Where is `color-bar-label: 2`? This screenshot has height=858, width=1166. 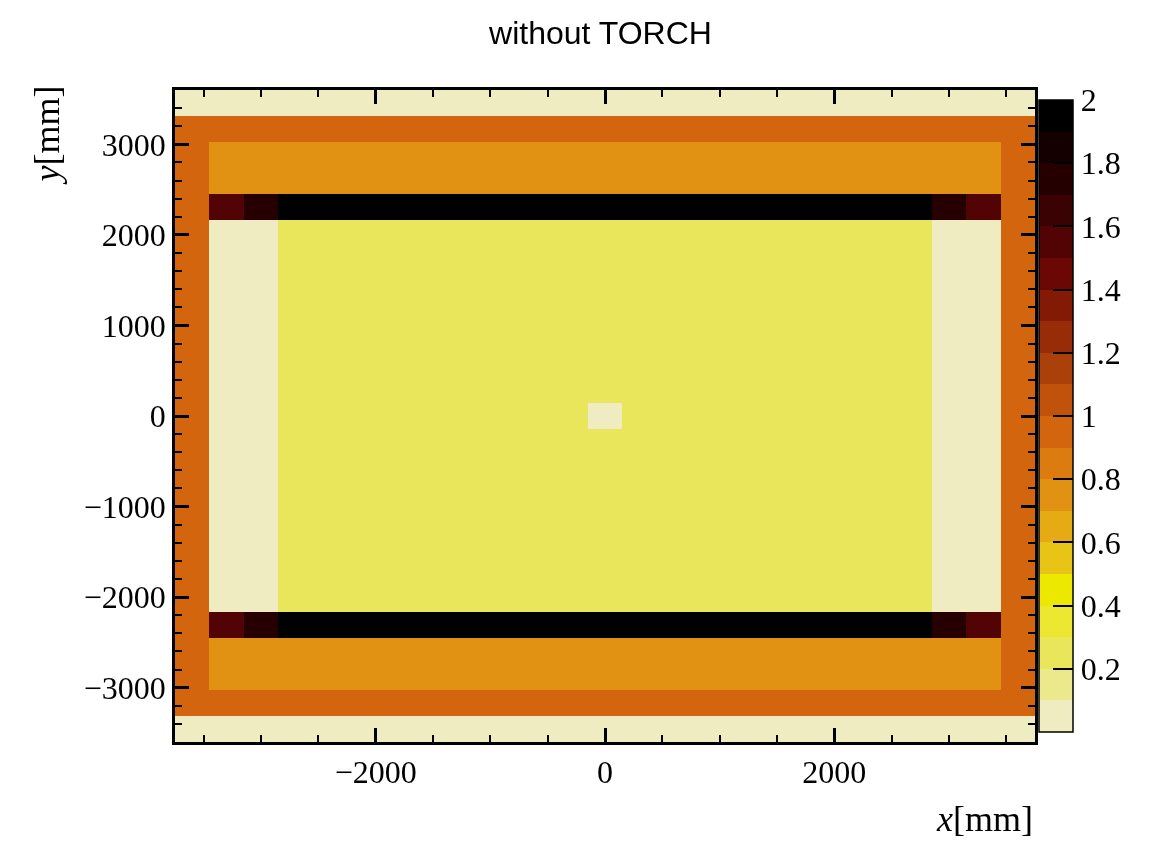
color-bar-label: 2 is located at coordinates (1088, 100).